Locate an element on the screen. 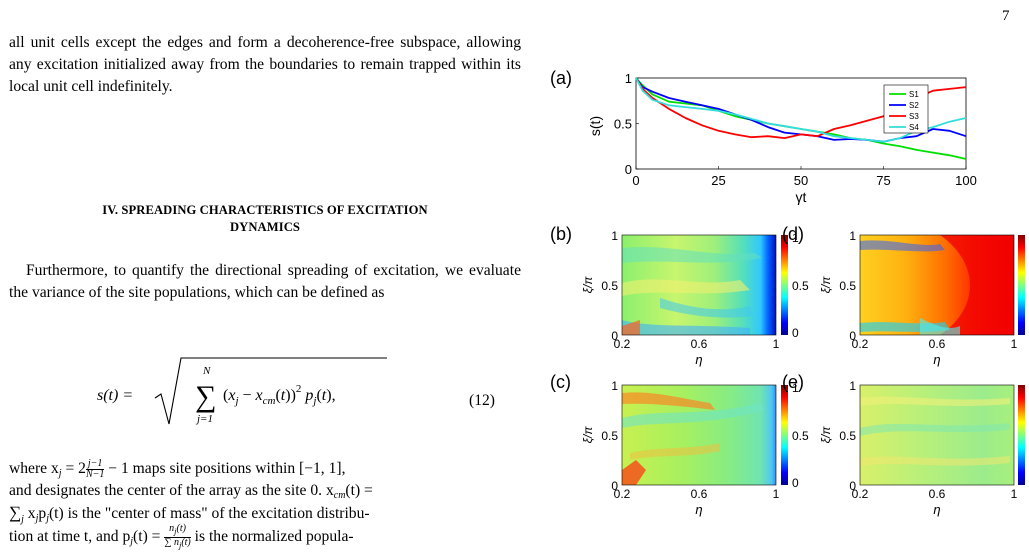 This screenshot has height=560, width=1029. equation-12: s(t) = ∑ N j=1 (xj − xcm(t))2 pj(t), is located at coordinates (265, 394).